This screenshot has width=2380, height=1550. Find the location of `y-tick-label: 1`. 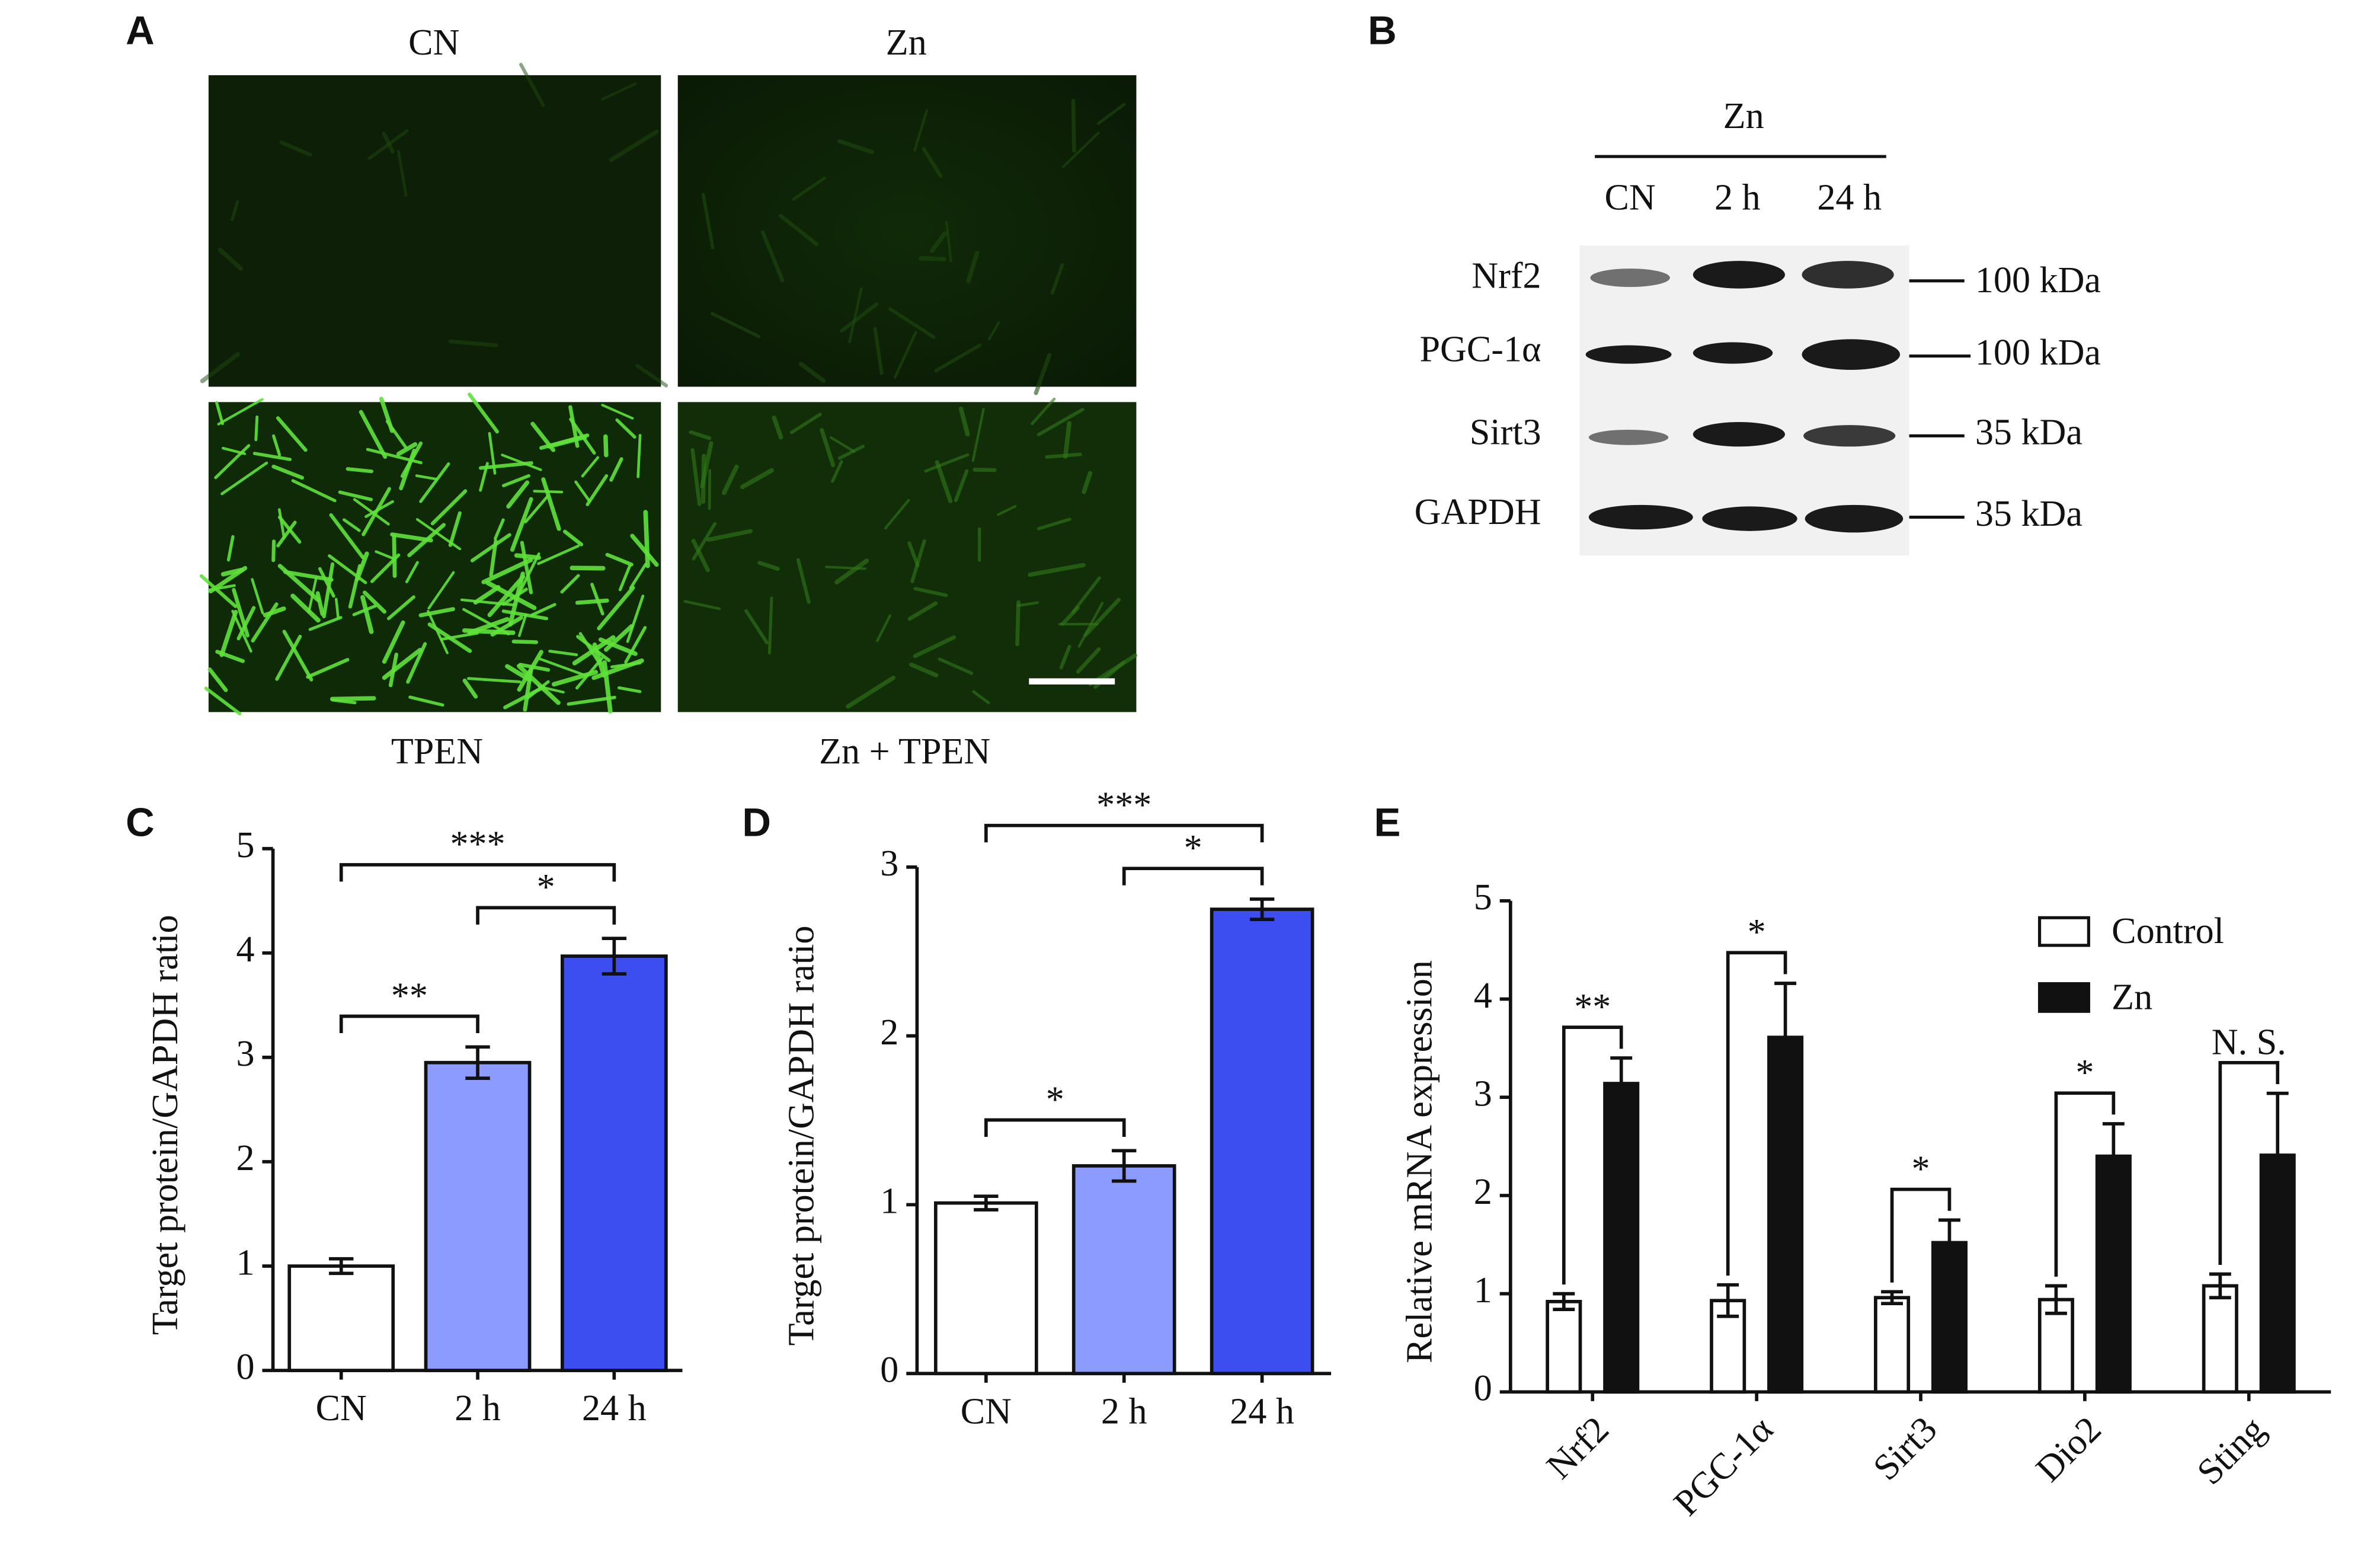

y-tick-label: 1 is located at coordinates (245, 1262).